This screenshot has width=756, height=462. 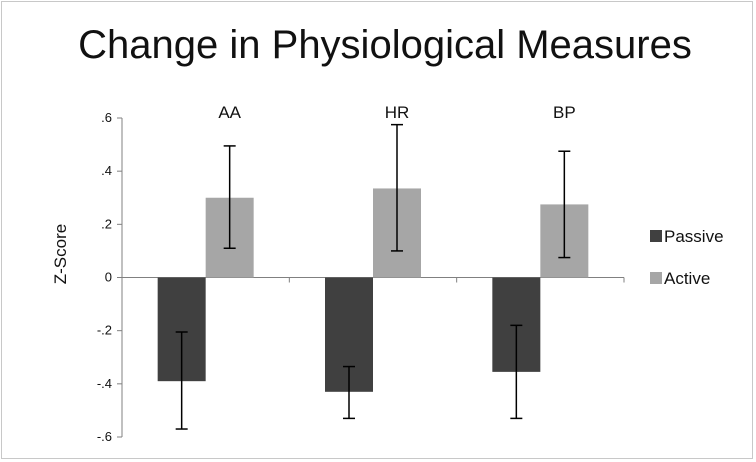 I want to click on error-bar-active-aa, so click(x=229, y=197).